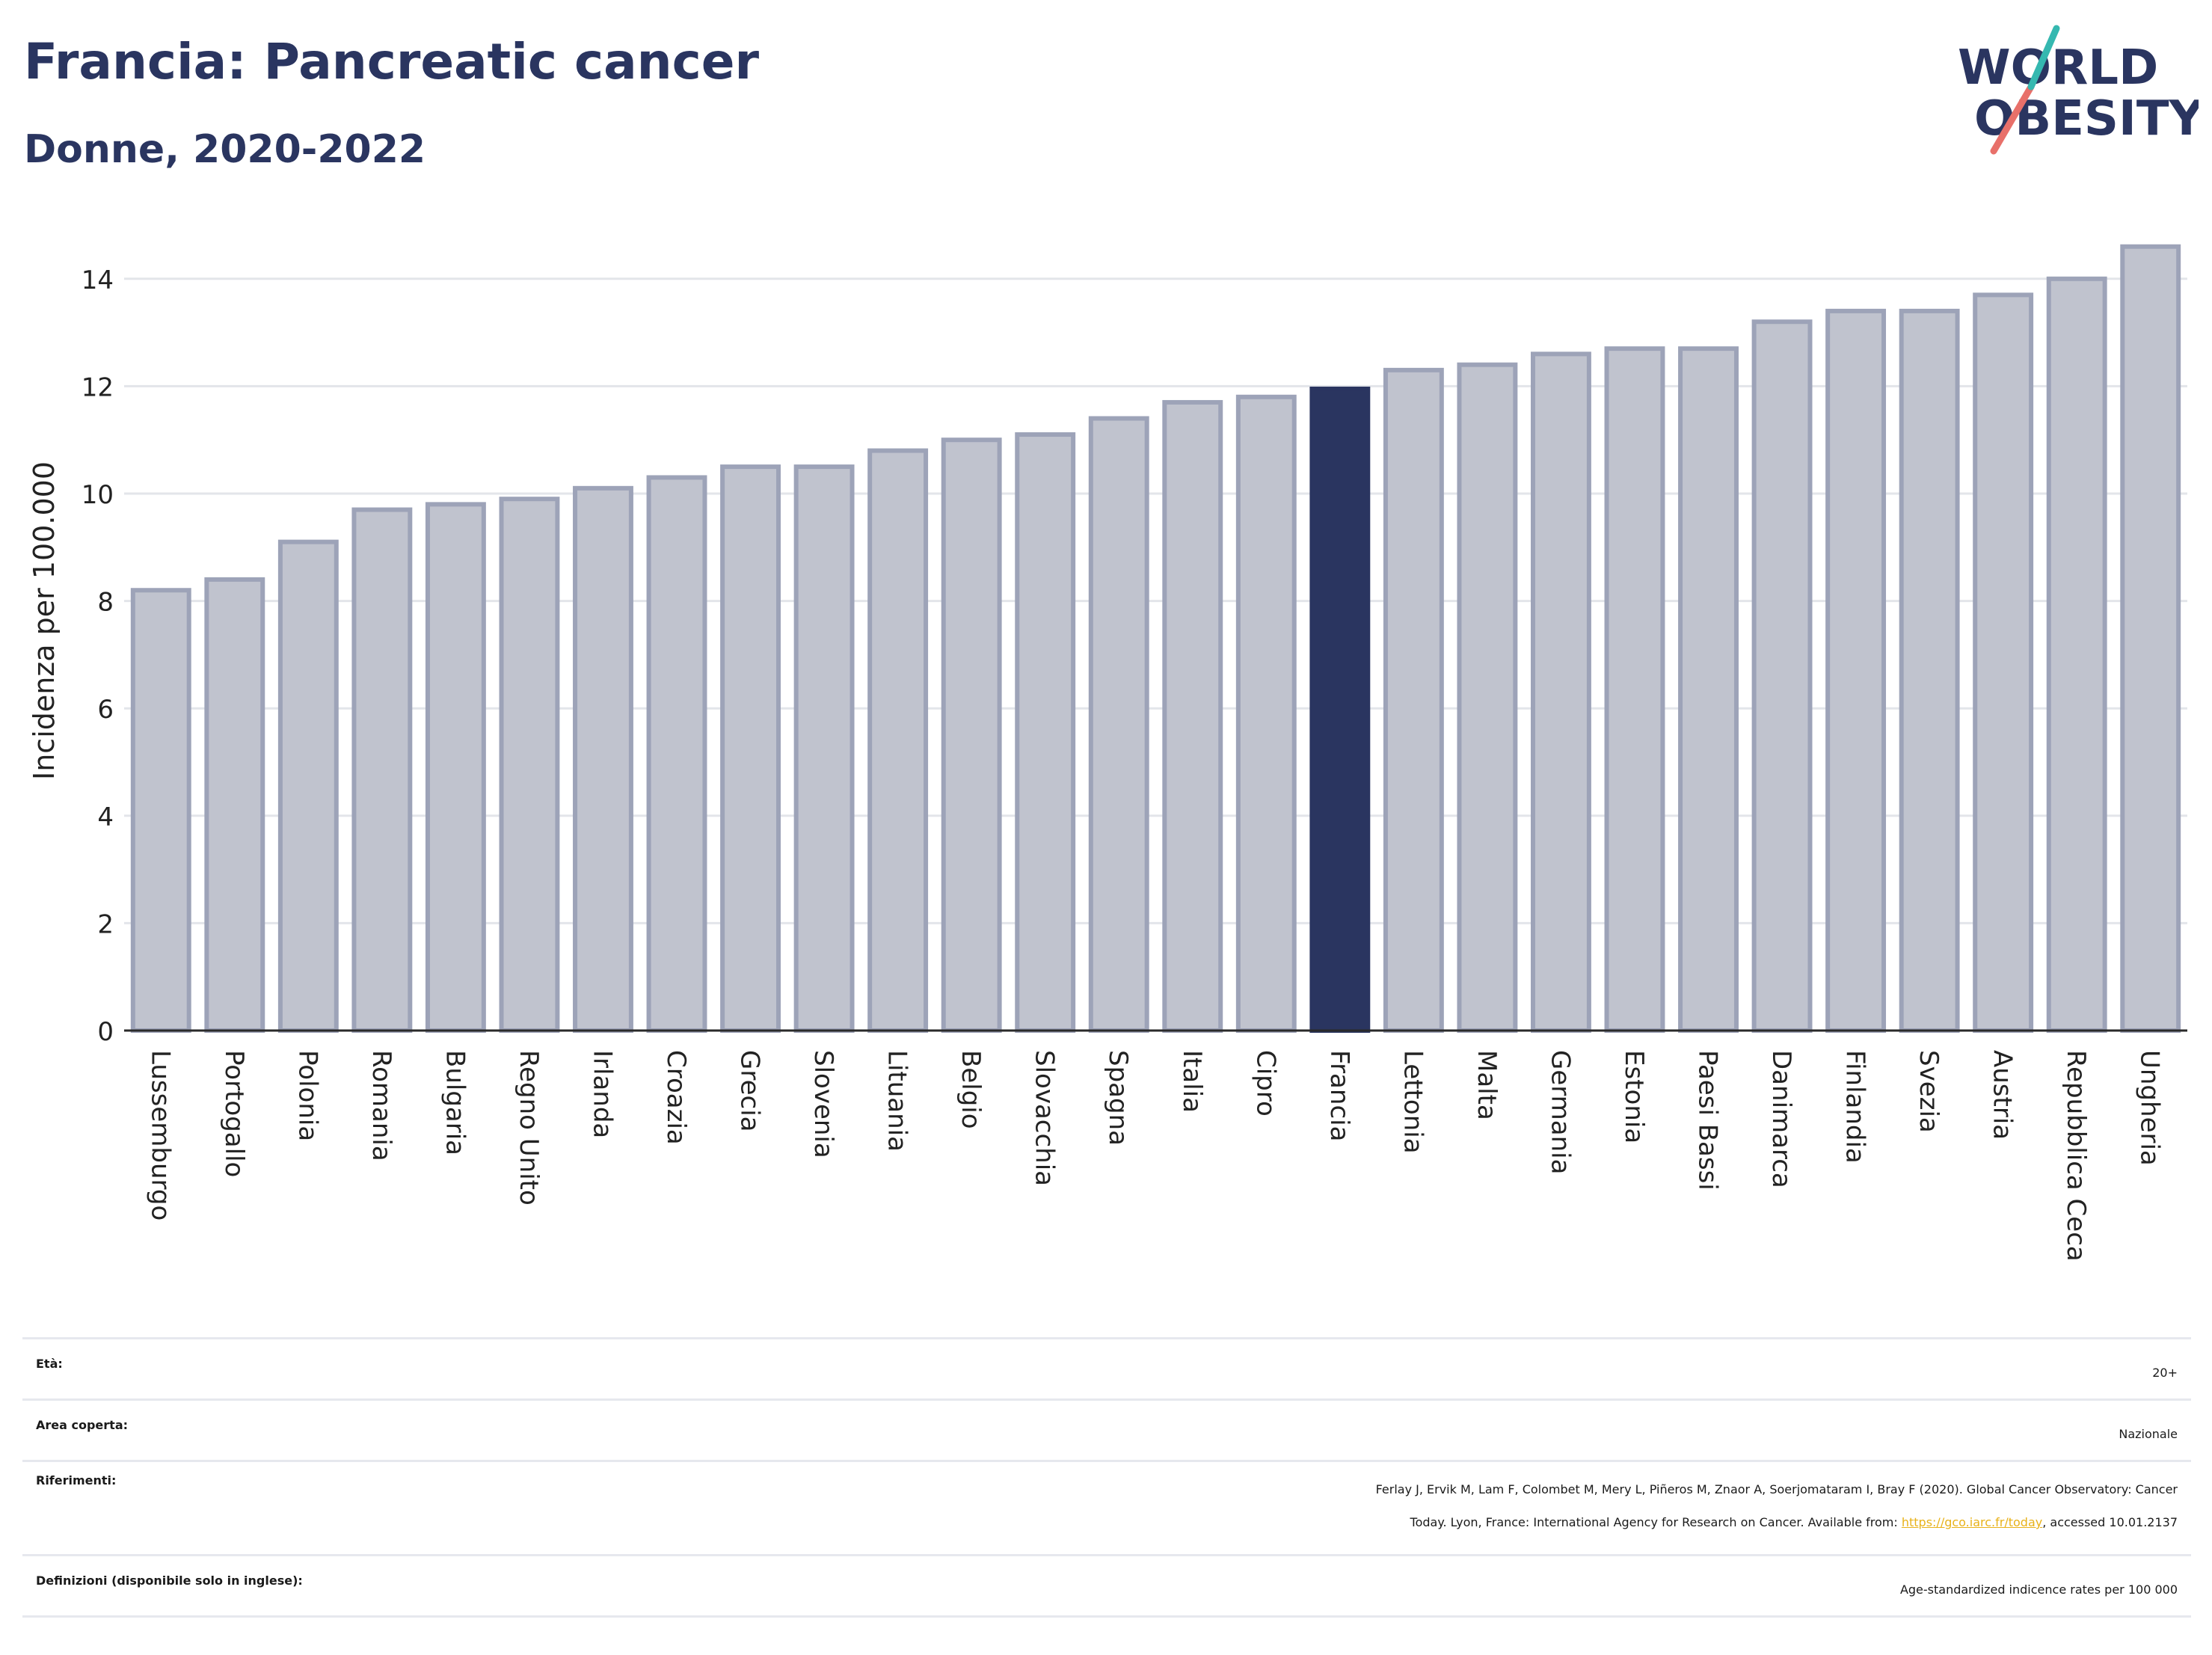 Image resolution: width=2212 pixels, height=1655 pixels. I want to click on bar-romania, so click(382, 770).